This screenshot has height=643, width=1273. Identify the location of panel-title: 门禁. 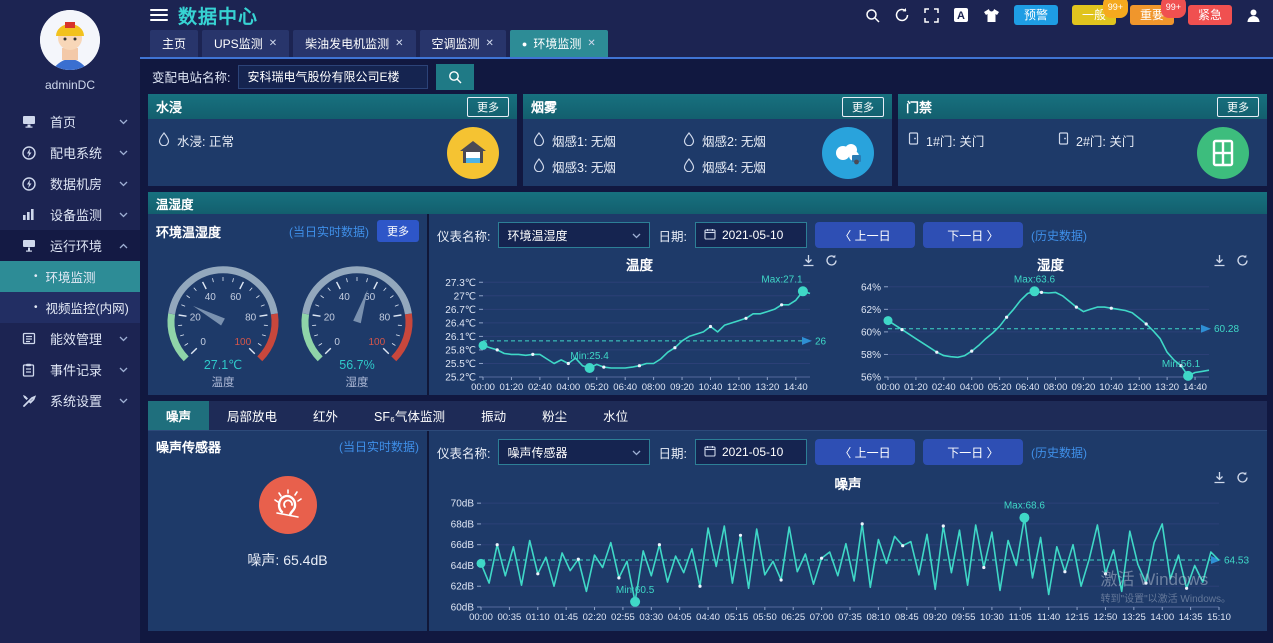
(919, 107).